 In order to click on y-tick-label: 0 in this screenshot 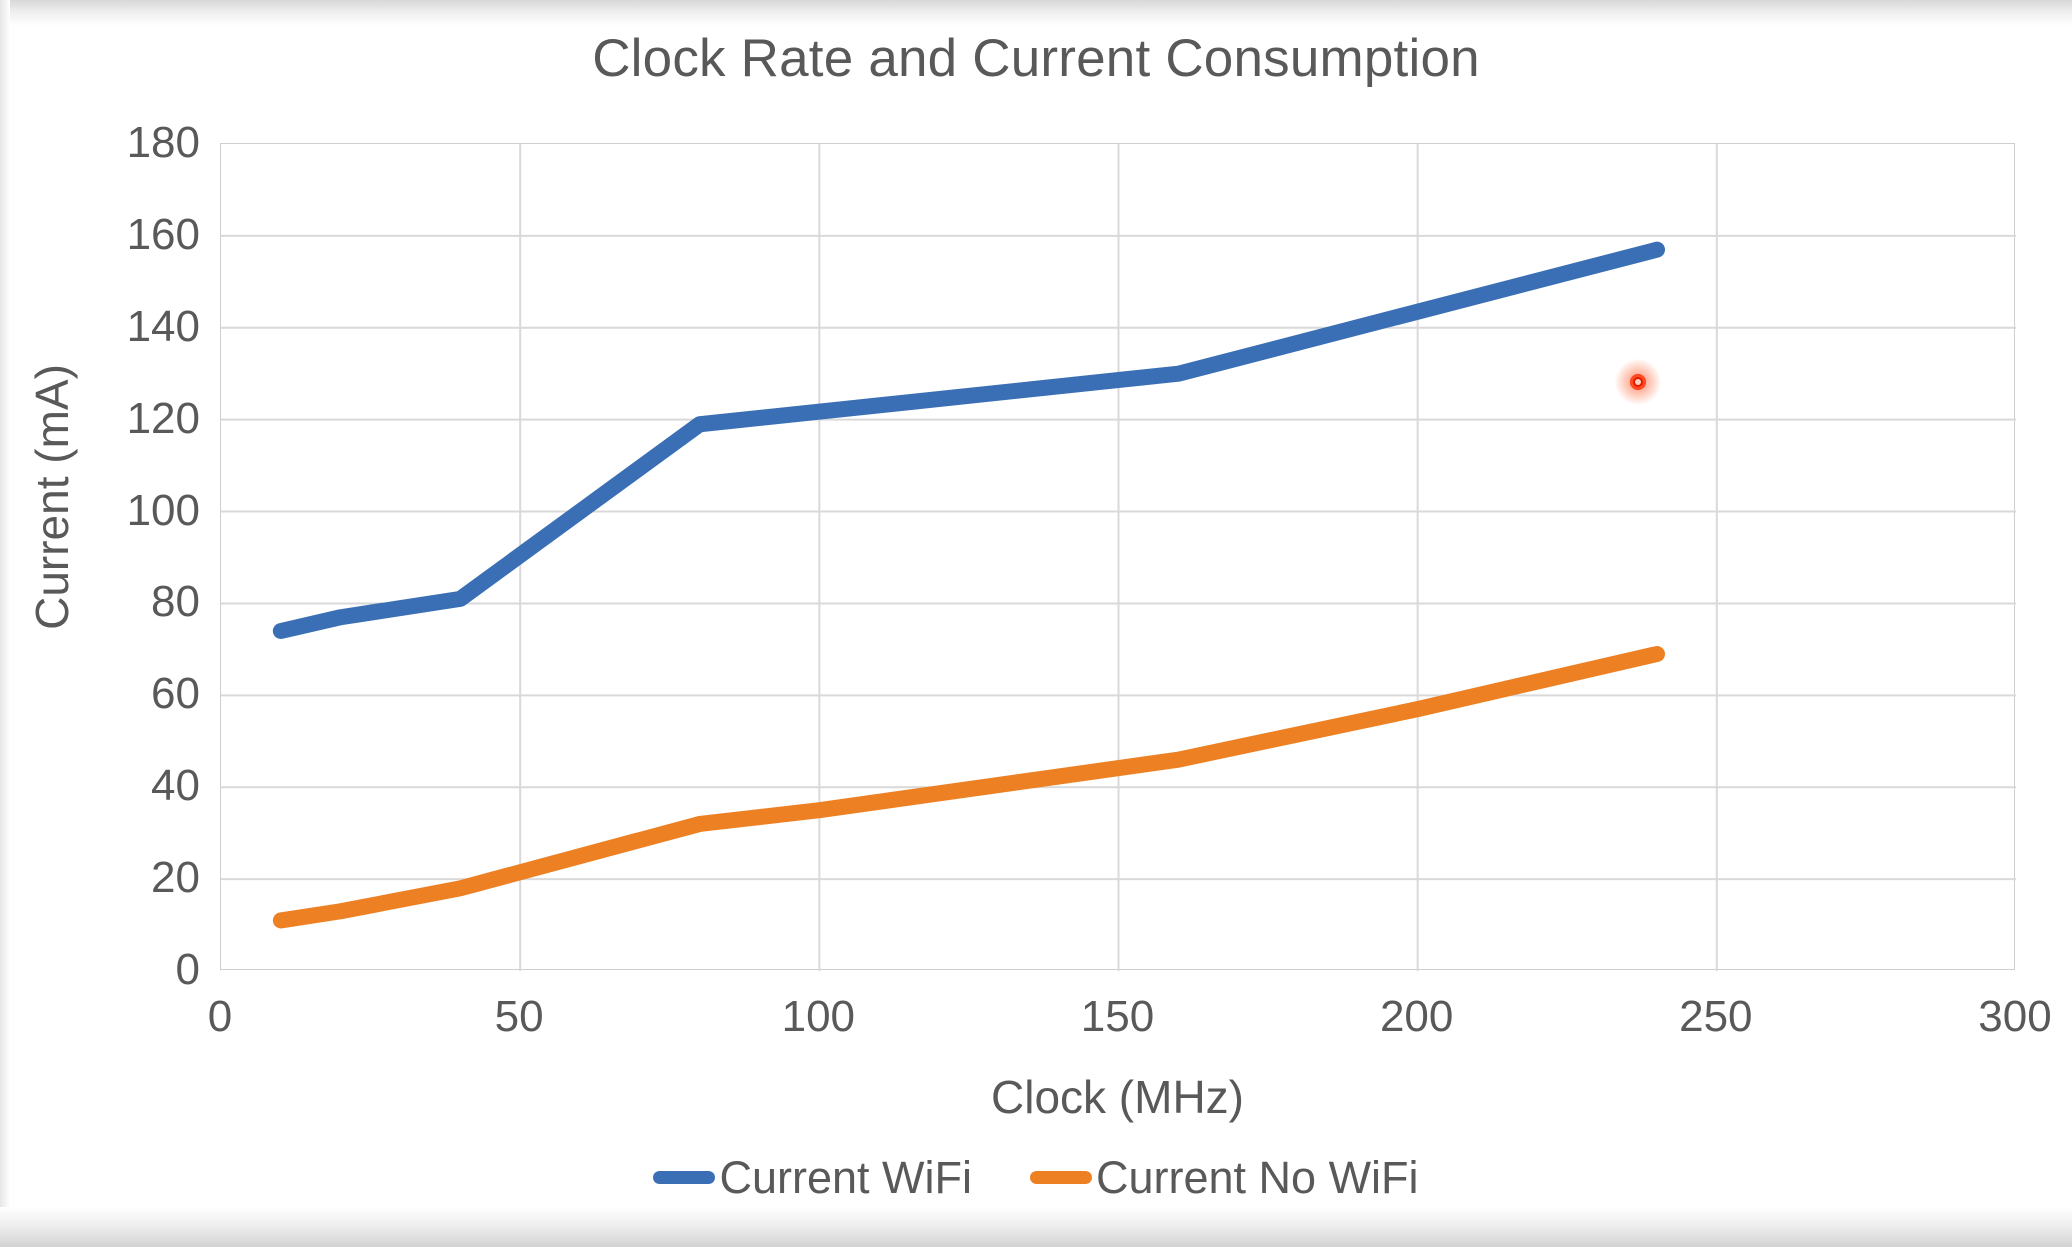, I will do `click(187, 969)`.